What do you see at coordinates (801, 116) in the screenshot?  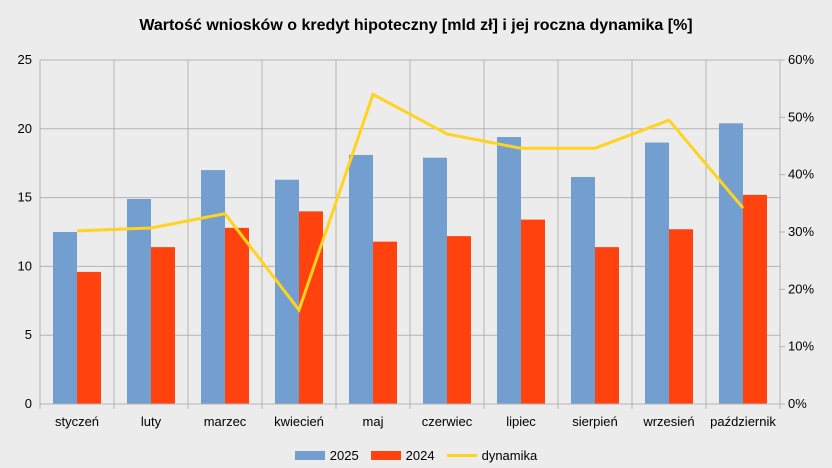 I see `y-right-tick-label: 50%` at bounding box center [801, 116].